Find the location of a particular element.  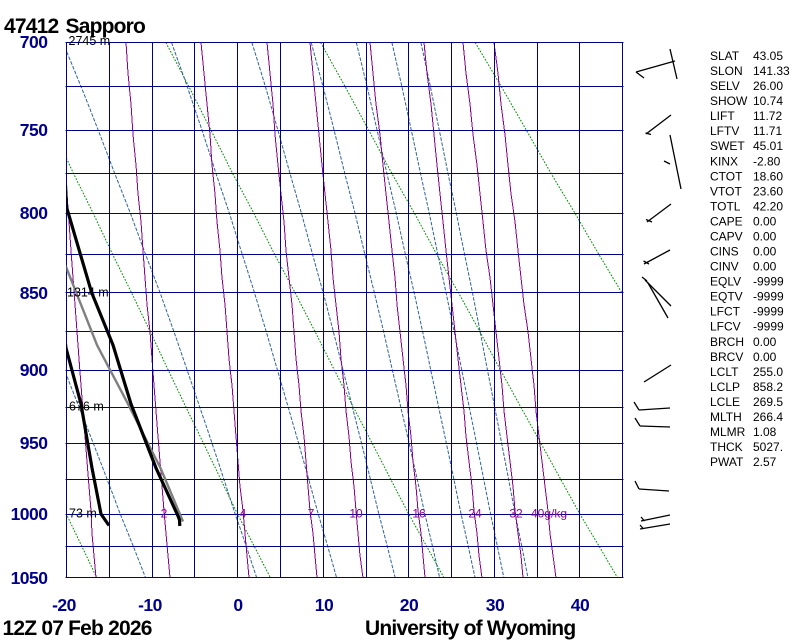

svg-text: 26.00 is located at coordinates (768, 86).